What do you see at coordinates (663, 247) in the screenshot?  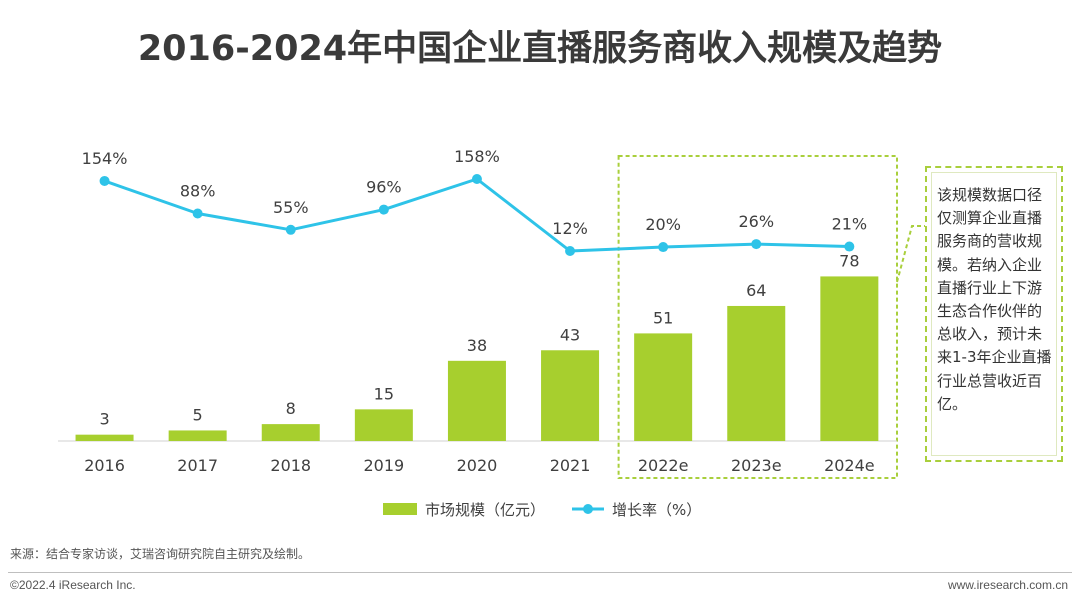 I see `growth-point-2022e` at bounding box center [663, 247].